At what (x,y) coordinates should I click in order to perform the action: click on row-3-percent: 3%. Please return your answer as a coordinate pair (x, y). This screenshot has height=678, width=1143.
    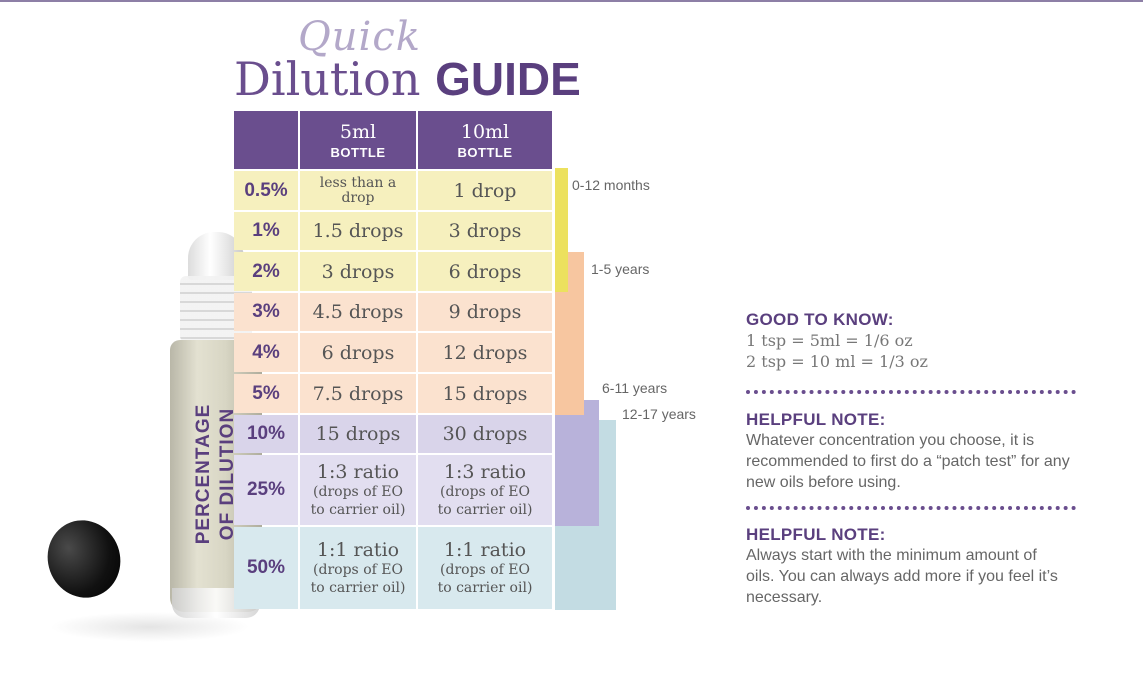
    Looking at the image, I should click on (266, 312).